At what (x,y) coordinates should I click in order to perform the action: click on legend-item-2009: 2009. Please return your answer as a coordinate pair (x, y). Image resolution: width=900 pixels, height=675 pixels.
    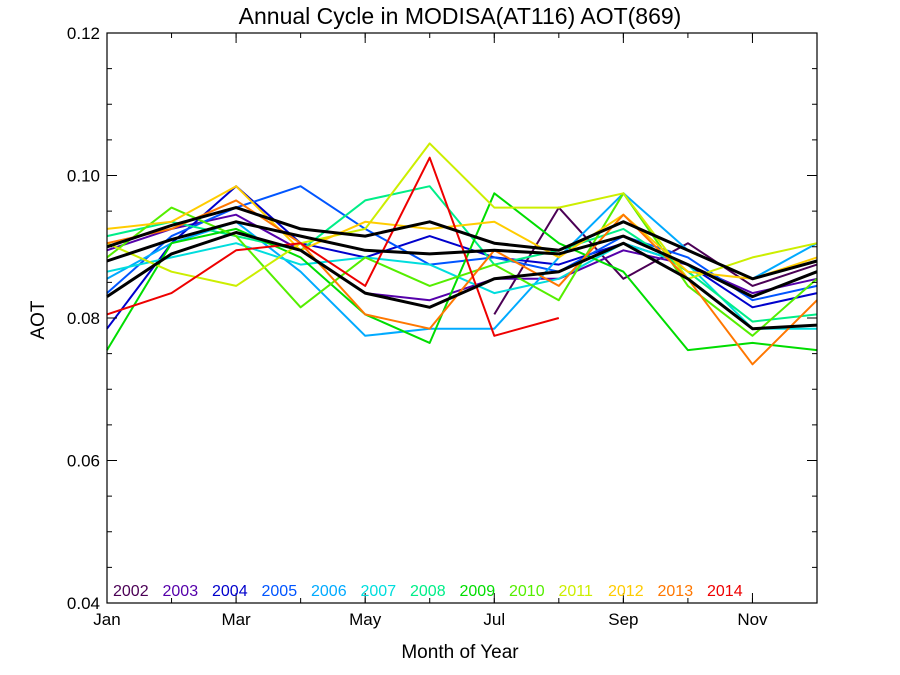
    Looking at the image, I should click on (478, 591).